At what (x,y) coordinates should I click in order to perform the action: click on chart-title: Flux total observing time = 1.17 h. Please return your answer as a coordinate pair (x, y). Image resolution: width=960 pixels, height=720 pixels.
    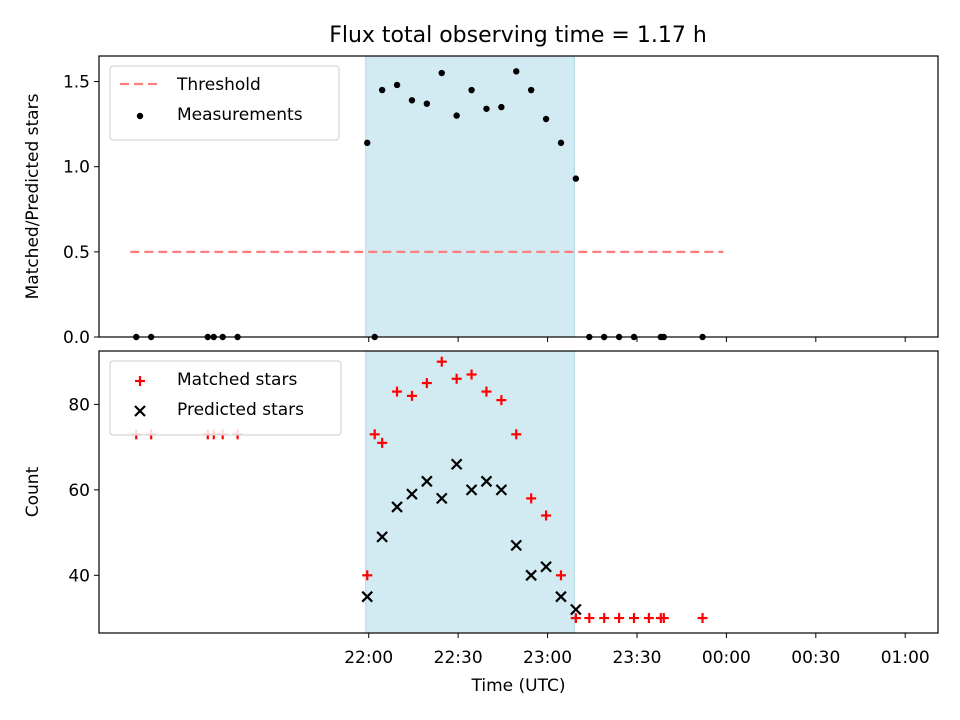
    Looking at the image, I should click on (518, 35).